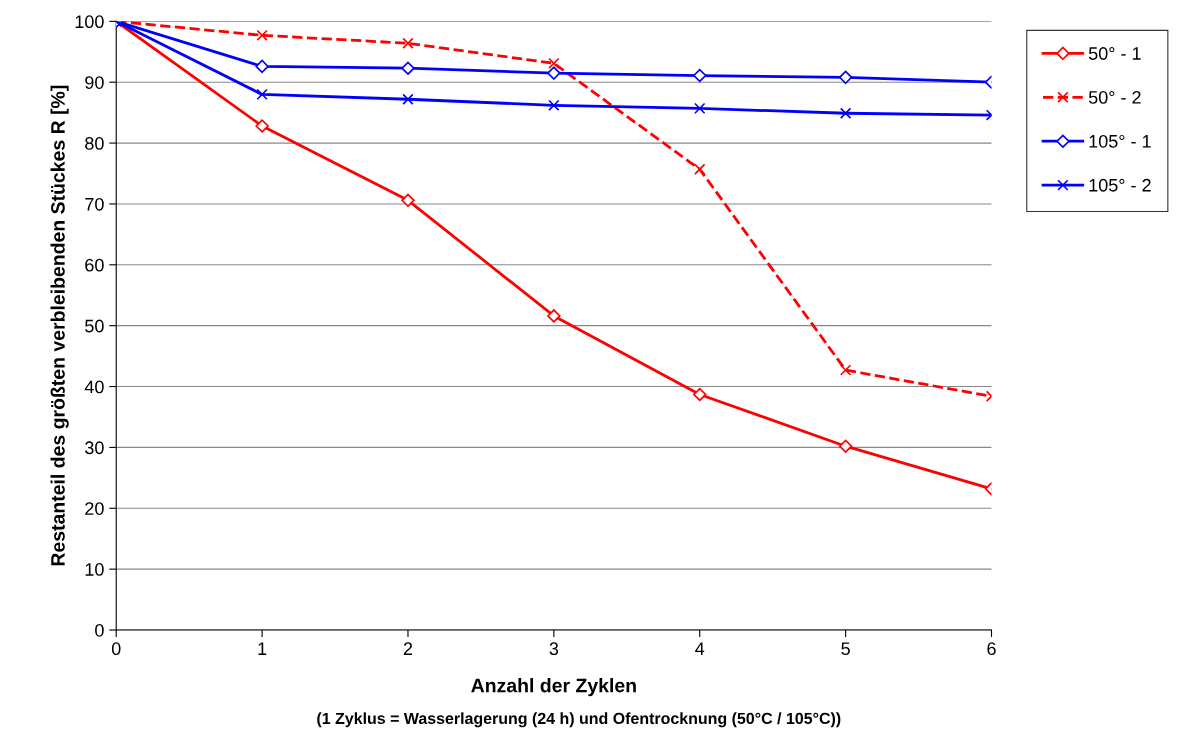  I want to click on x-tick-label: 5, so click(845, 649).